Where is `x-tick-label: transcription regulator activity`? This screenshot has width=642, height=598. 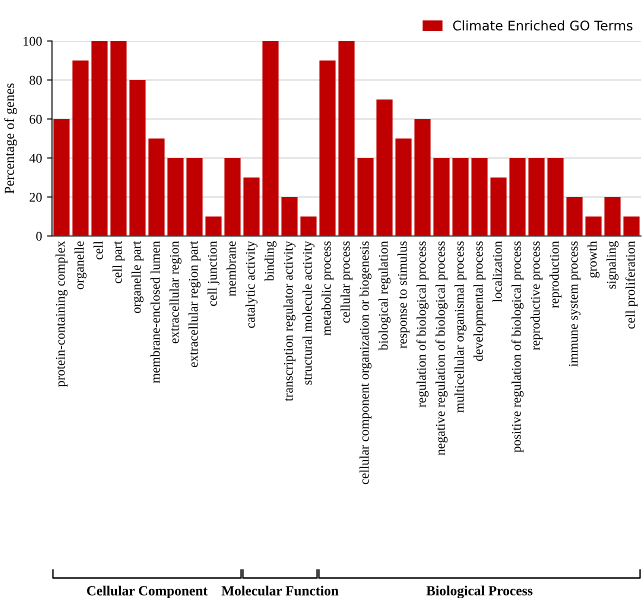 x-tick-label: transcription regulator activity is located at coordinates (290, 321).